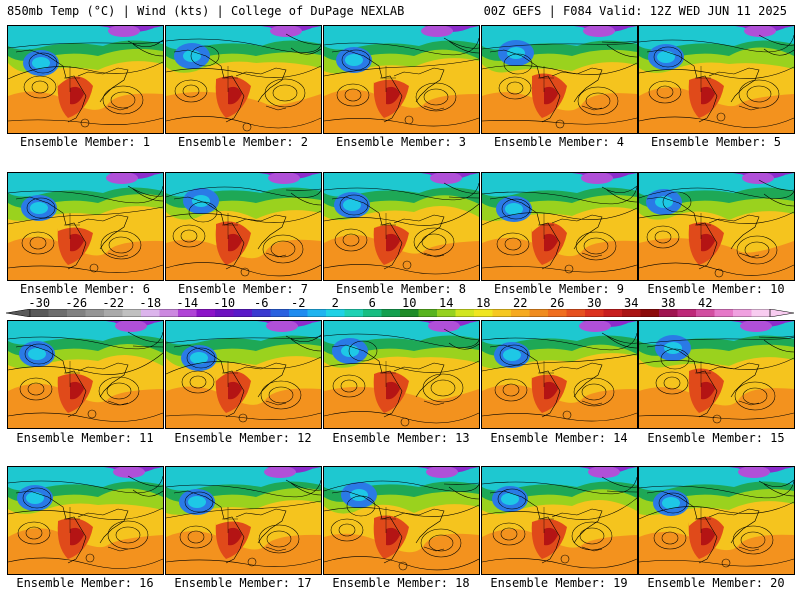  I want to click on ensemble-member-label: Ensemble Member: 1, so click(85, 142).